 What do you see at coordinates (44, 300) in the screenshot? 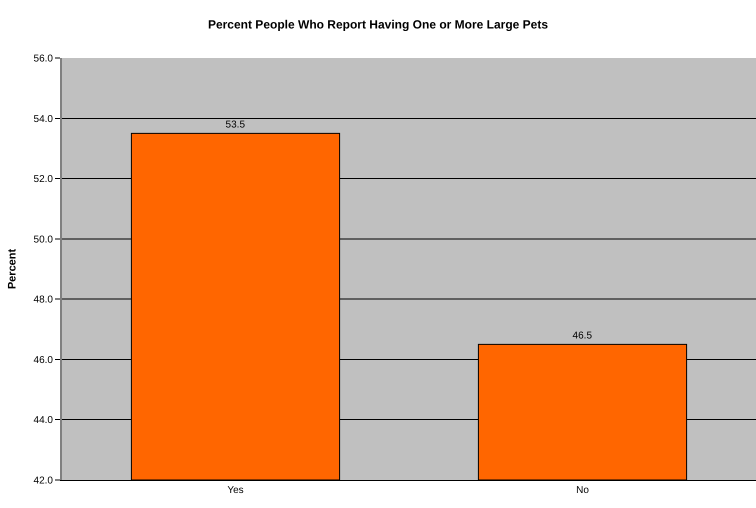
I see `y-tick-label: 48.0` at bounding box center [44, 300].